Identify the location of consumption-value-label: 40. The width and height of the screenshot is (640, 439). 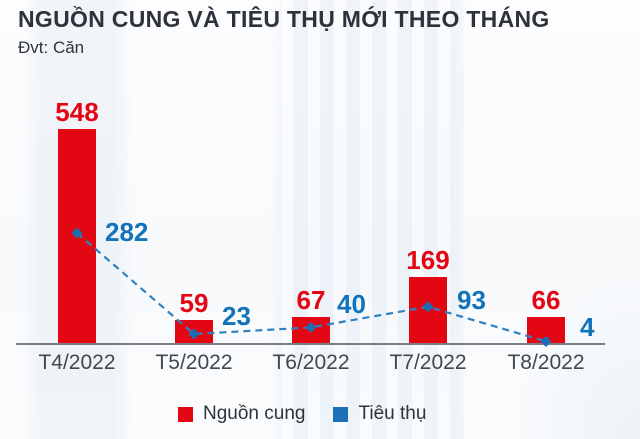
(351, 304).